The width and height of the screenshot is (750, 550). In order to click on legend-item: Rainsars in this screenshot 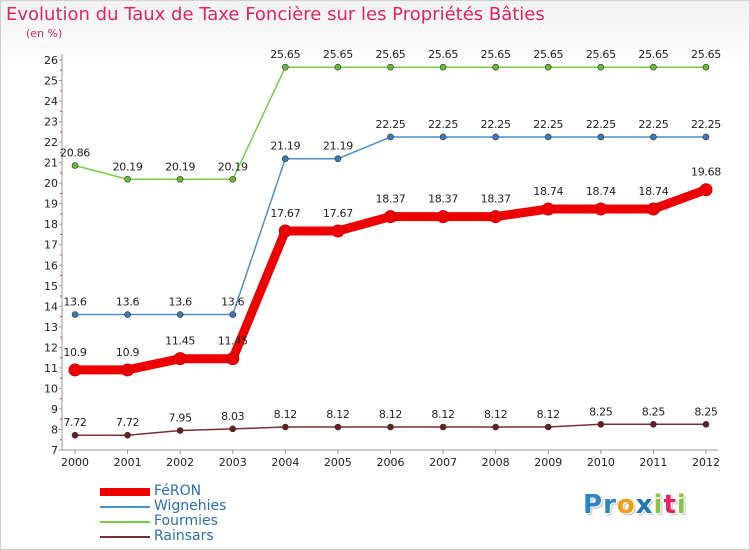, I will do `click(163, 536)`.